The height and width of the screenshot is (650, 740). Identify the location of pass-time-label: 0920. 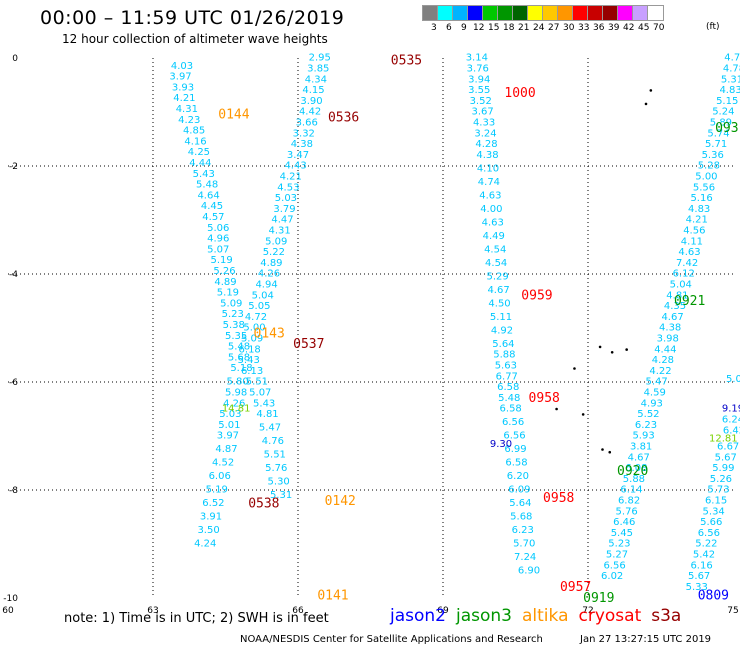
(632, 471).